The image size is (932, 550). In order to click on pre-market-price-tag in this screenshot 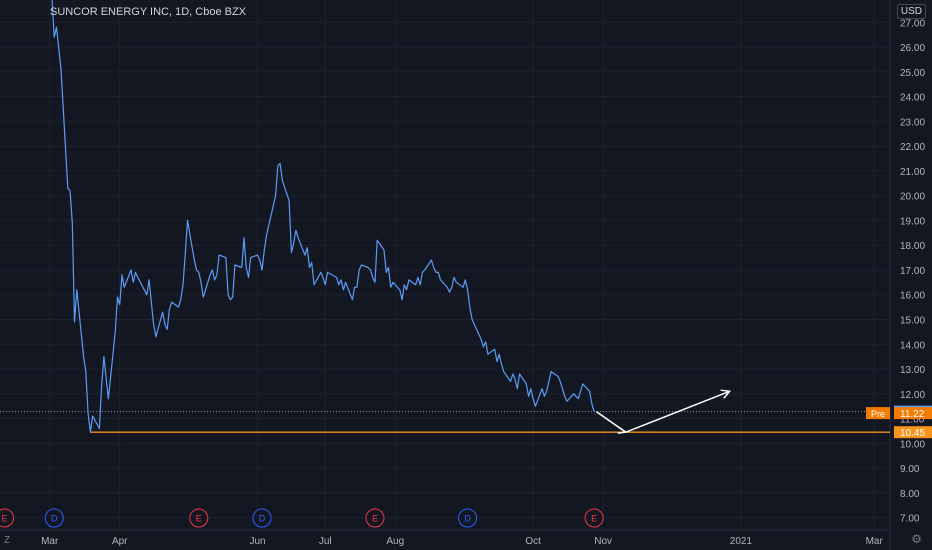, I will do `click(913, 413)`.